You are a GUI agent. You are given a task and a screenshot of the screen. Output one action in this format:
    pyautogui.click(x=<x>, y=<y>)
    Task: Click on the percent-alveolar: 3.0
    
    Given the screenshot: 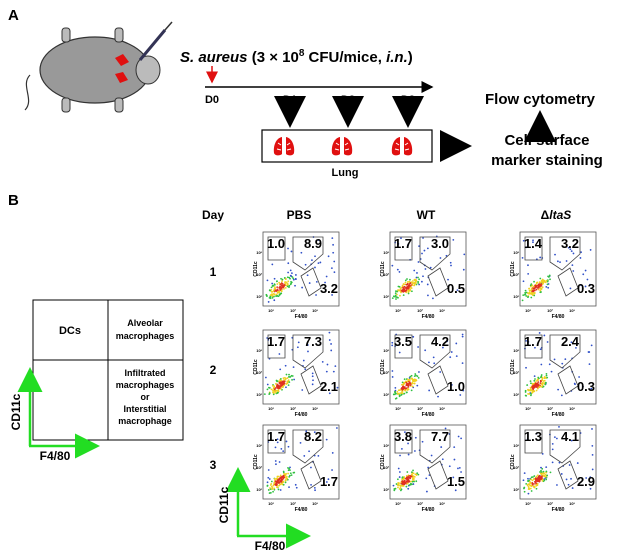 What is the action you would take?
    pyautogui.click(x=440, y=243)
    